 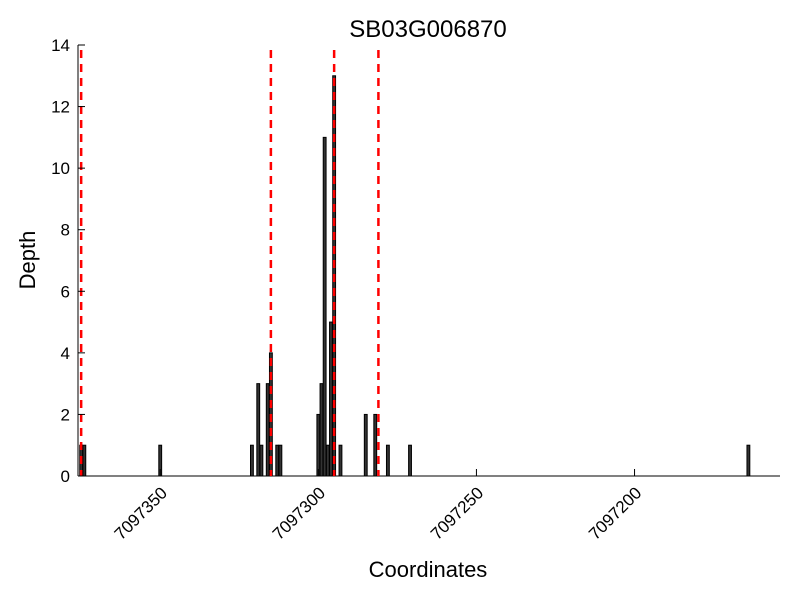 What do you see at coordinates (457, 513) in the screenshot?
I see `x-tick-label-2: 7097250` at bounding box center [457, 513].